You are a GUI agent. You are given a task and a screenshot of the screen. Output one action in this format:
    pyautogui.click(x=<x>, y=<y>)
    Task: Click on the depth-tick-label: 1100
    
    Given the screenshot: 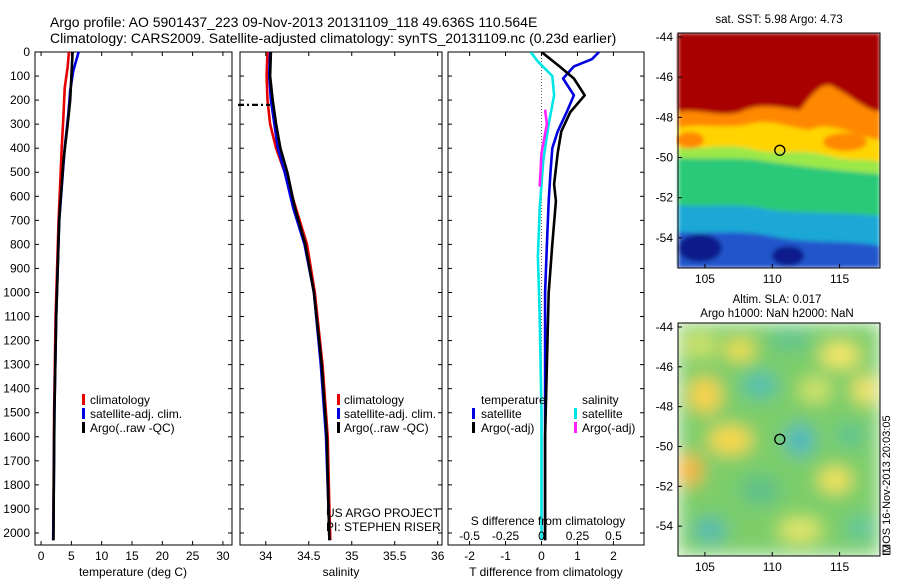 What is the action you would take?
    pyautogui.click(x=17, y=317)
    